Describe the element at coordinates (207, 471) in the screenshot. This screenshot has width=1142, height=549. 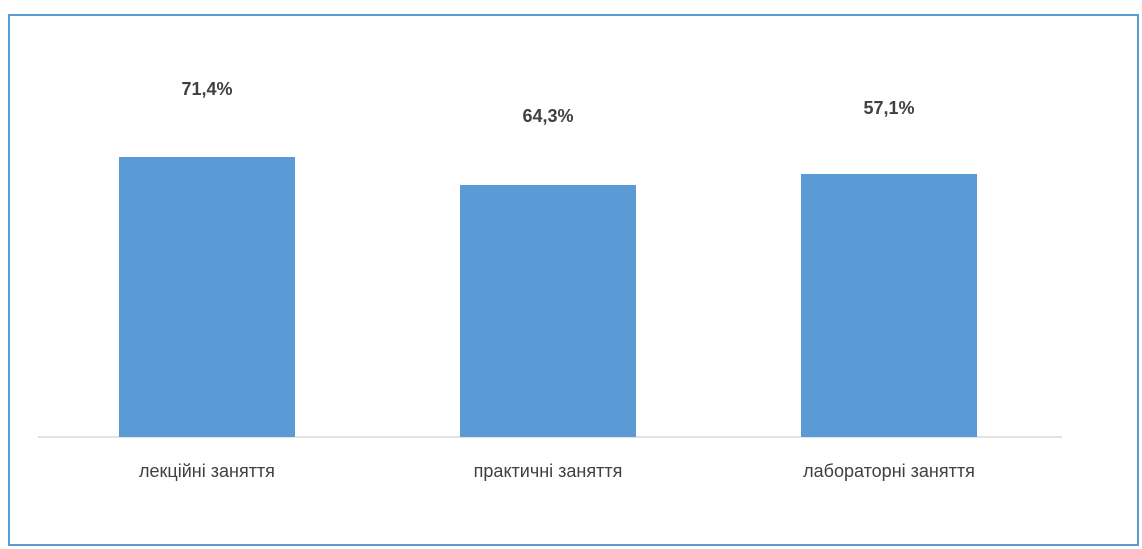
I see `category-label-1: лекційні заняття` at that location.